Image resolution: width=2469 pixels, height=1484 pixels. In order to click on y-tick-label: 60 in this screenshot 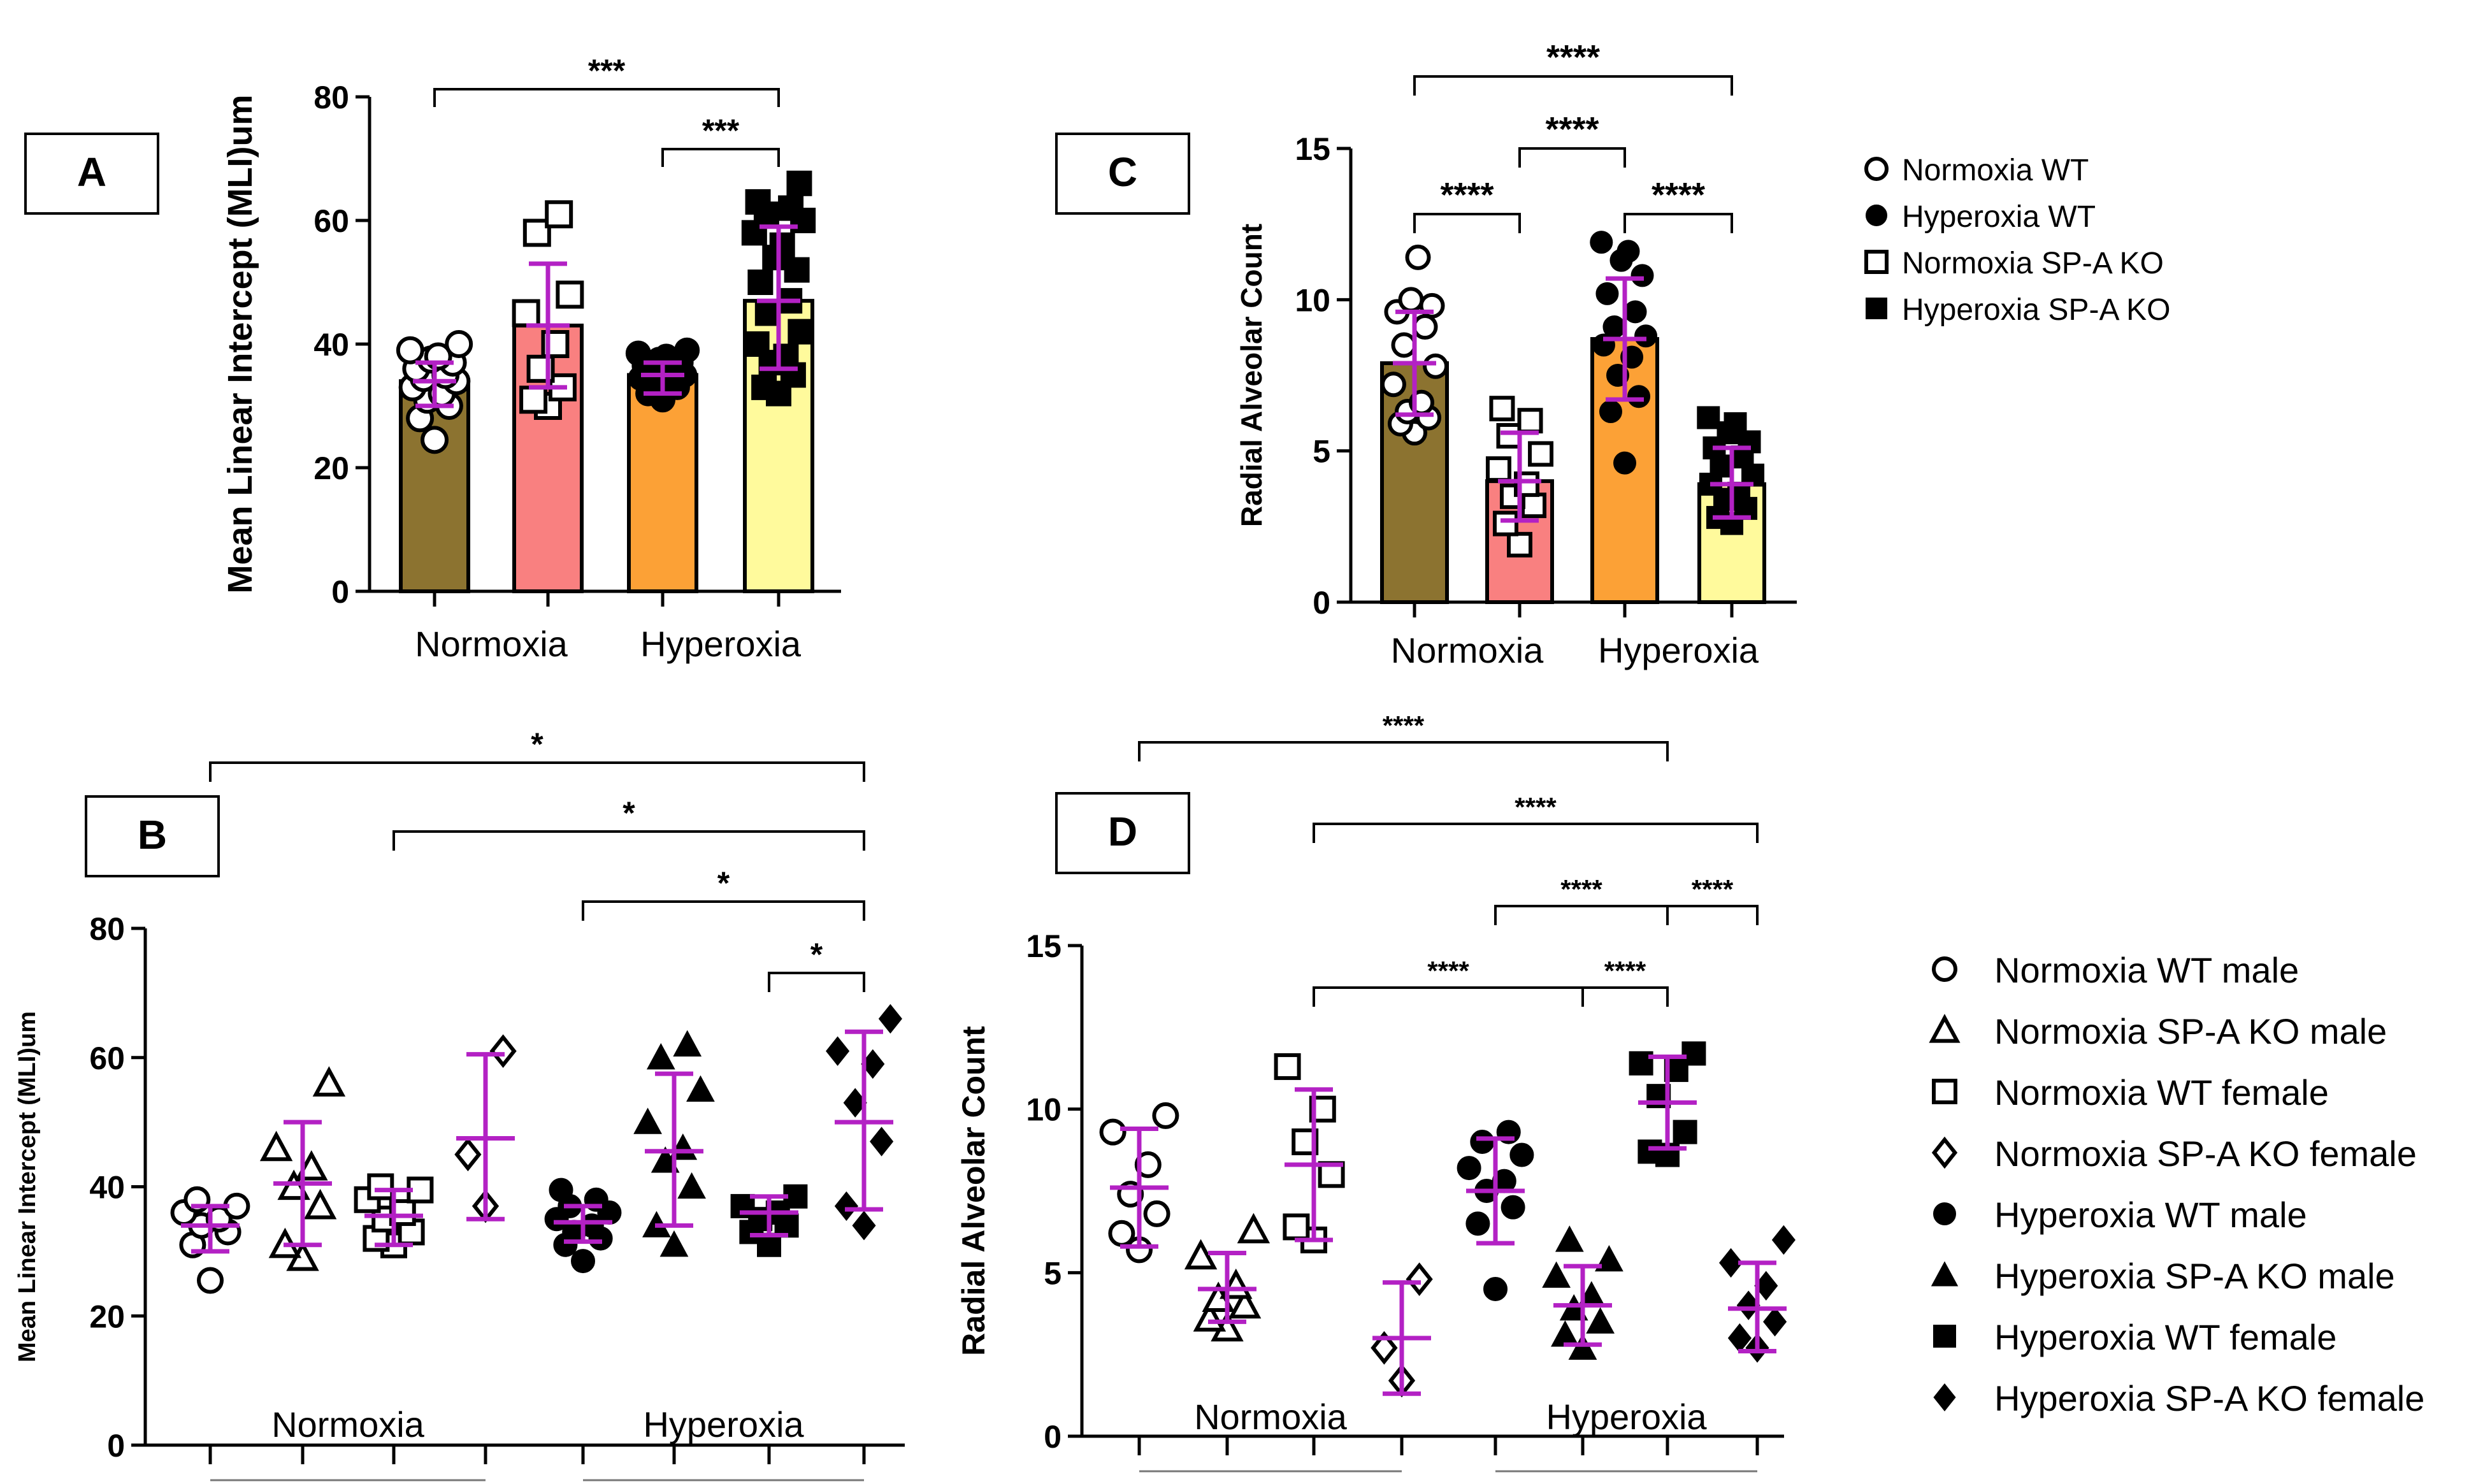, I will do `click(331, 221)`.